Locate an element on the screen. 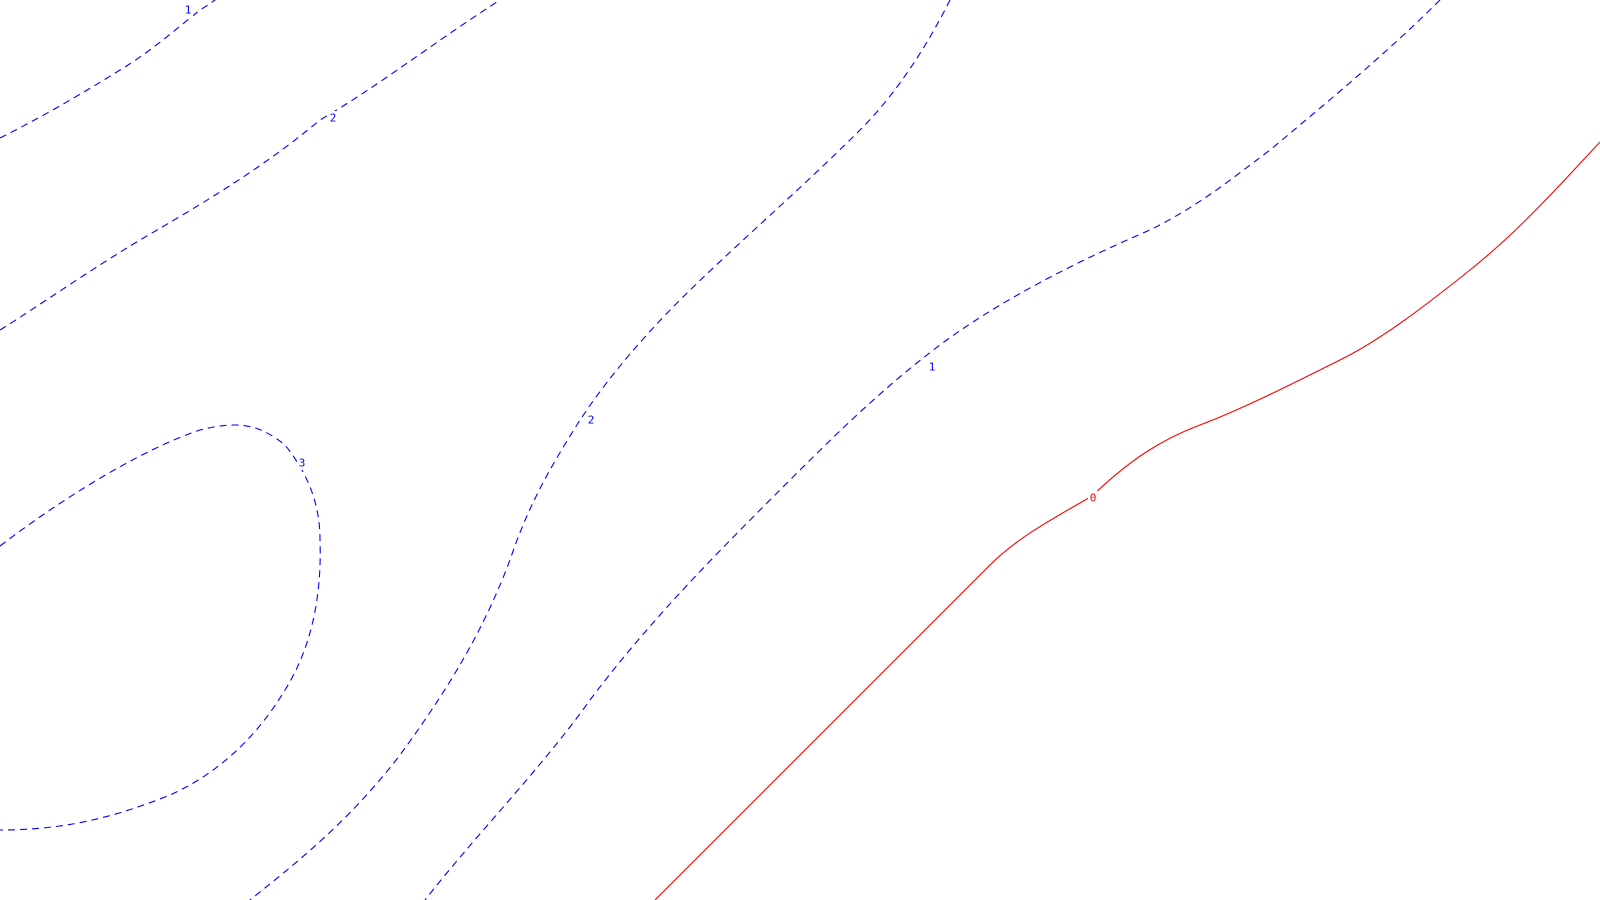 This screenshot has width=1600, height=900. contour-level-2-top-left: 2 is located at coordinates (250, 165).